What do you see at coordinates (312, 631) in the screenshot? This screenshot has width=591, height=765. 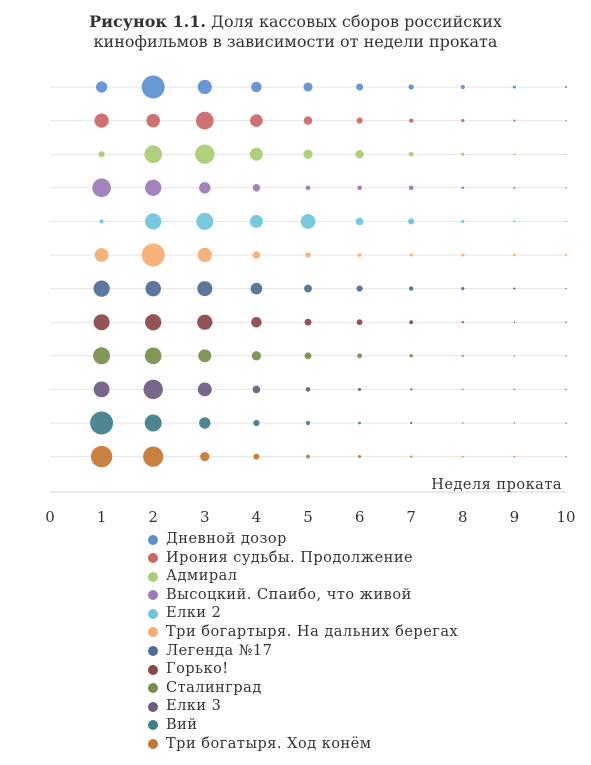 I see `legend-label: Три богартыря. На дальних берегах` at bounding box center [312, 631].